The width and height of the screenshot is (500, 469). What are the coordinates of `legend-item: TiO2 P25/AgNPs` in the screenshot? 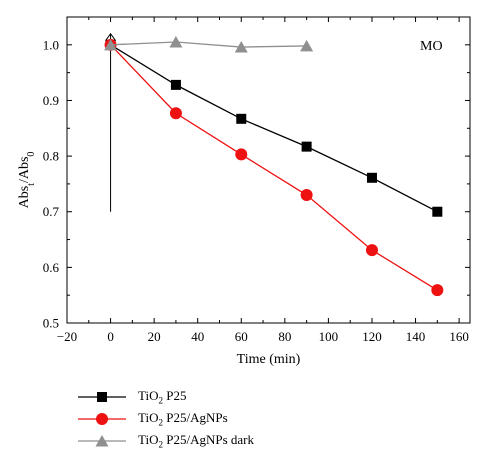 It's located at (164, 419).